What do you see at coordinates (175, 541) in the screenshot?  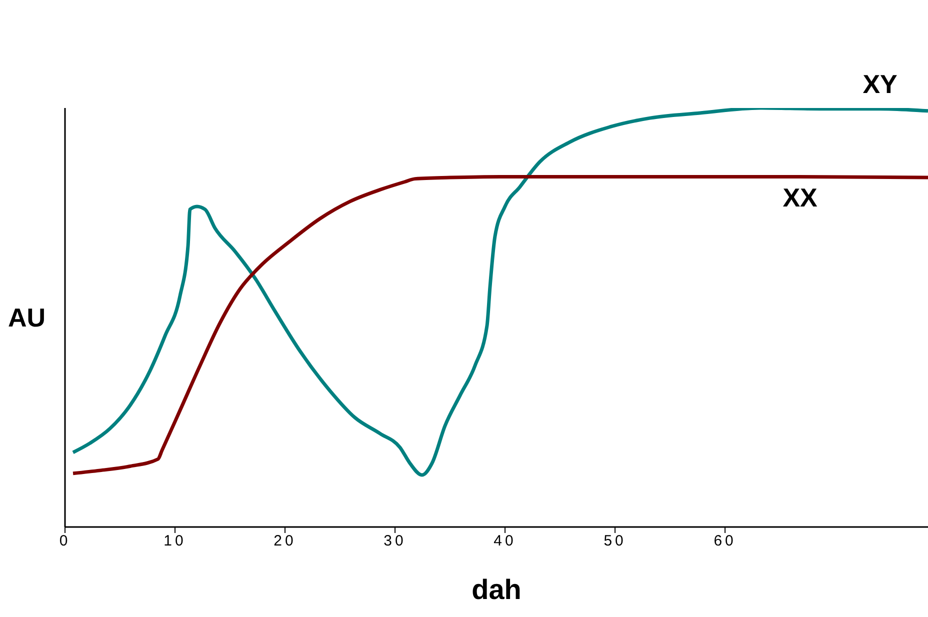 I see `x-tick-label: 10` at bounding box center [175, 541].